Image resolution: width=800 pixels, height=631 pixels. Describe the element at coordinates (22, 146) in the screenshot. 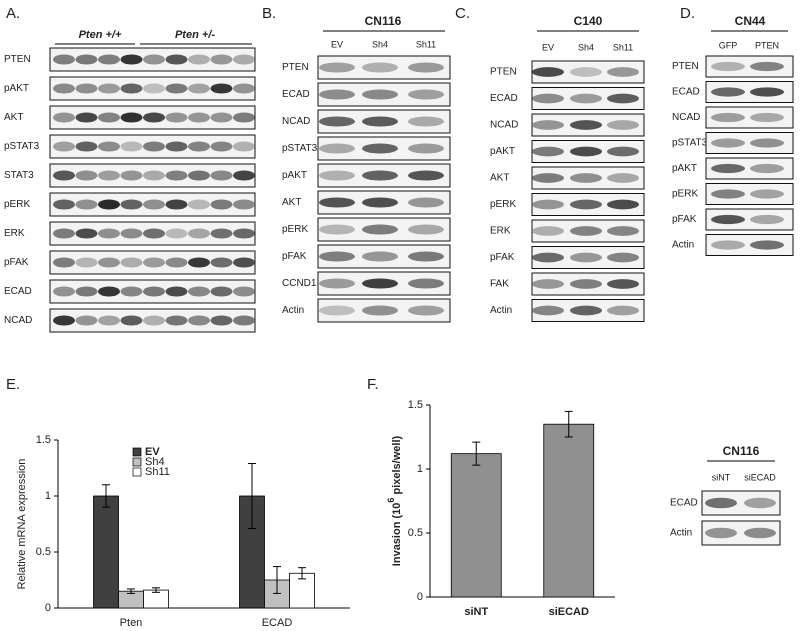

I see `row-label: pSTAT3` at that location.